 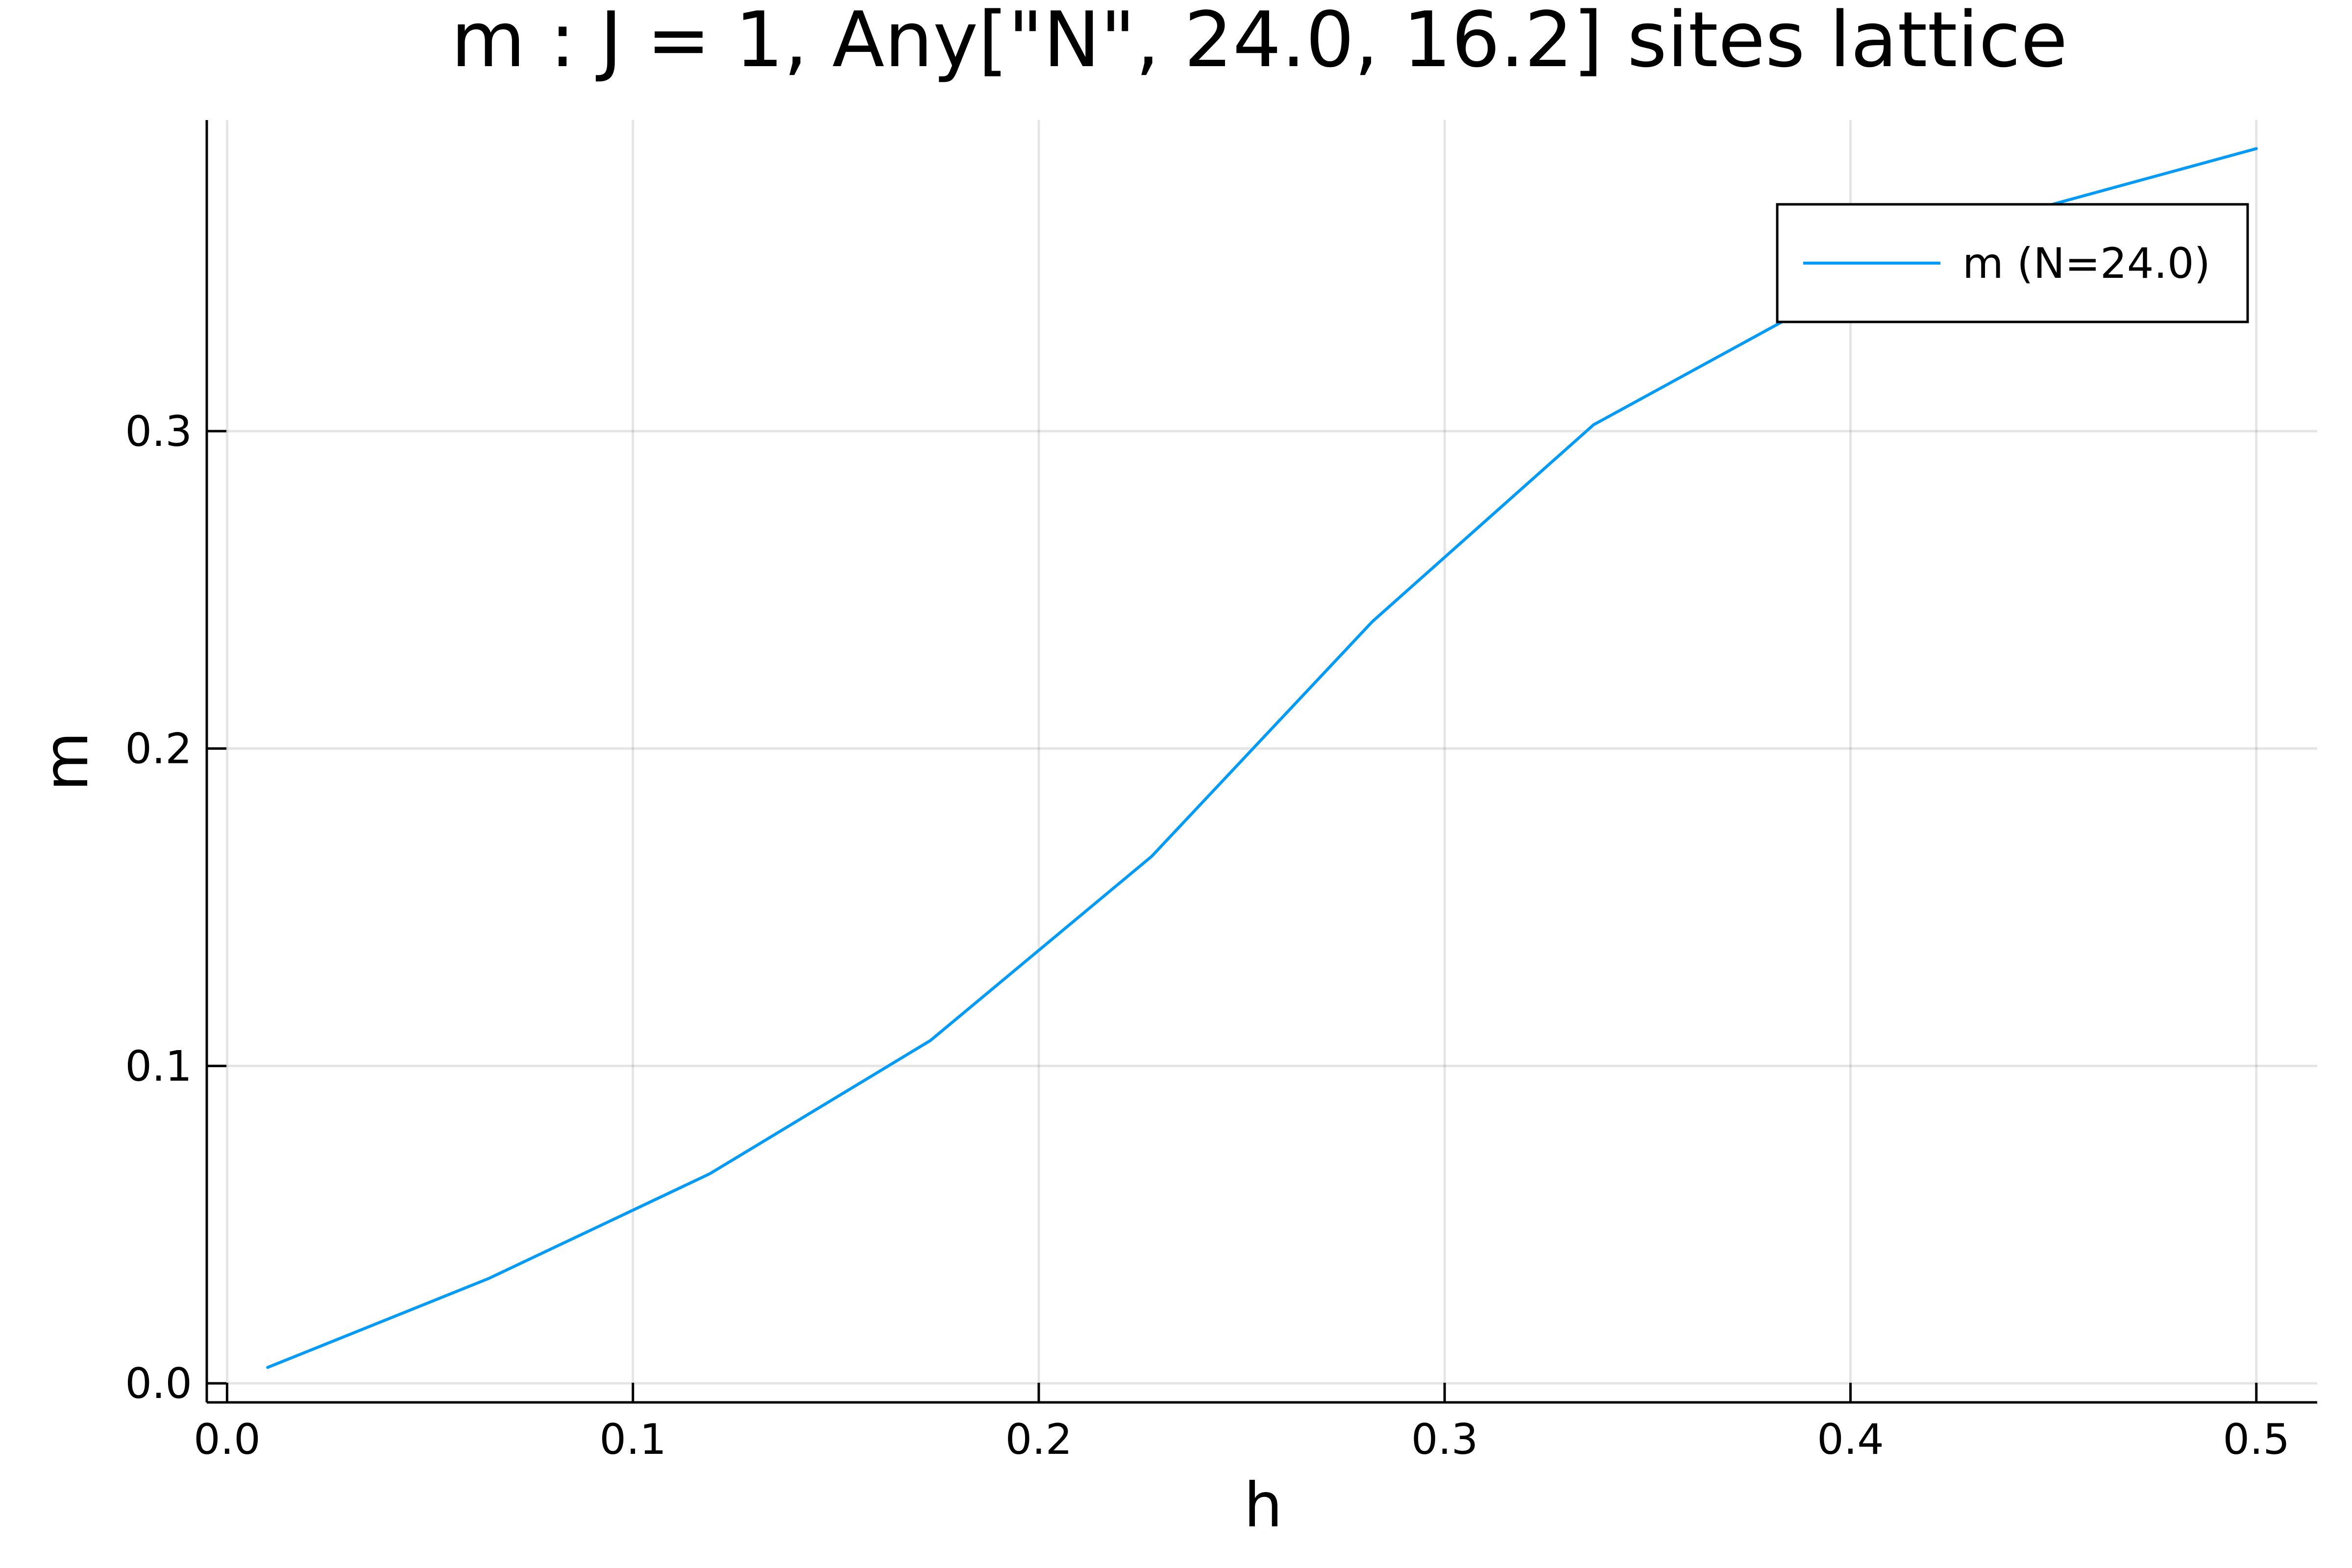 What do you see at coordinates (1039, 1439) in the screenshot?
I see `x-tick-label: 0.2` at bounding box center [1039, 1439].